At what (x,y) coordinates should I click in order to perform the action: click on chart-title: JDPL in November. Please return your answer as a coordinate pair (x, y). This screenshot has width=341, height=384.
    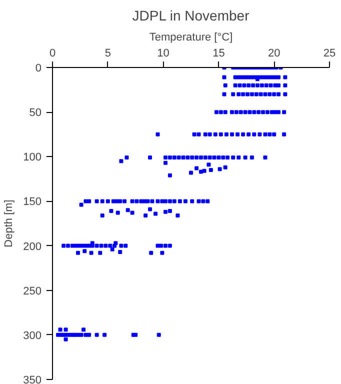
    Looking at the image, I should click on (191, 16).